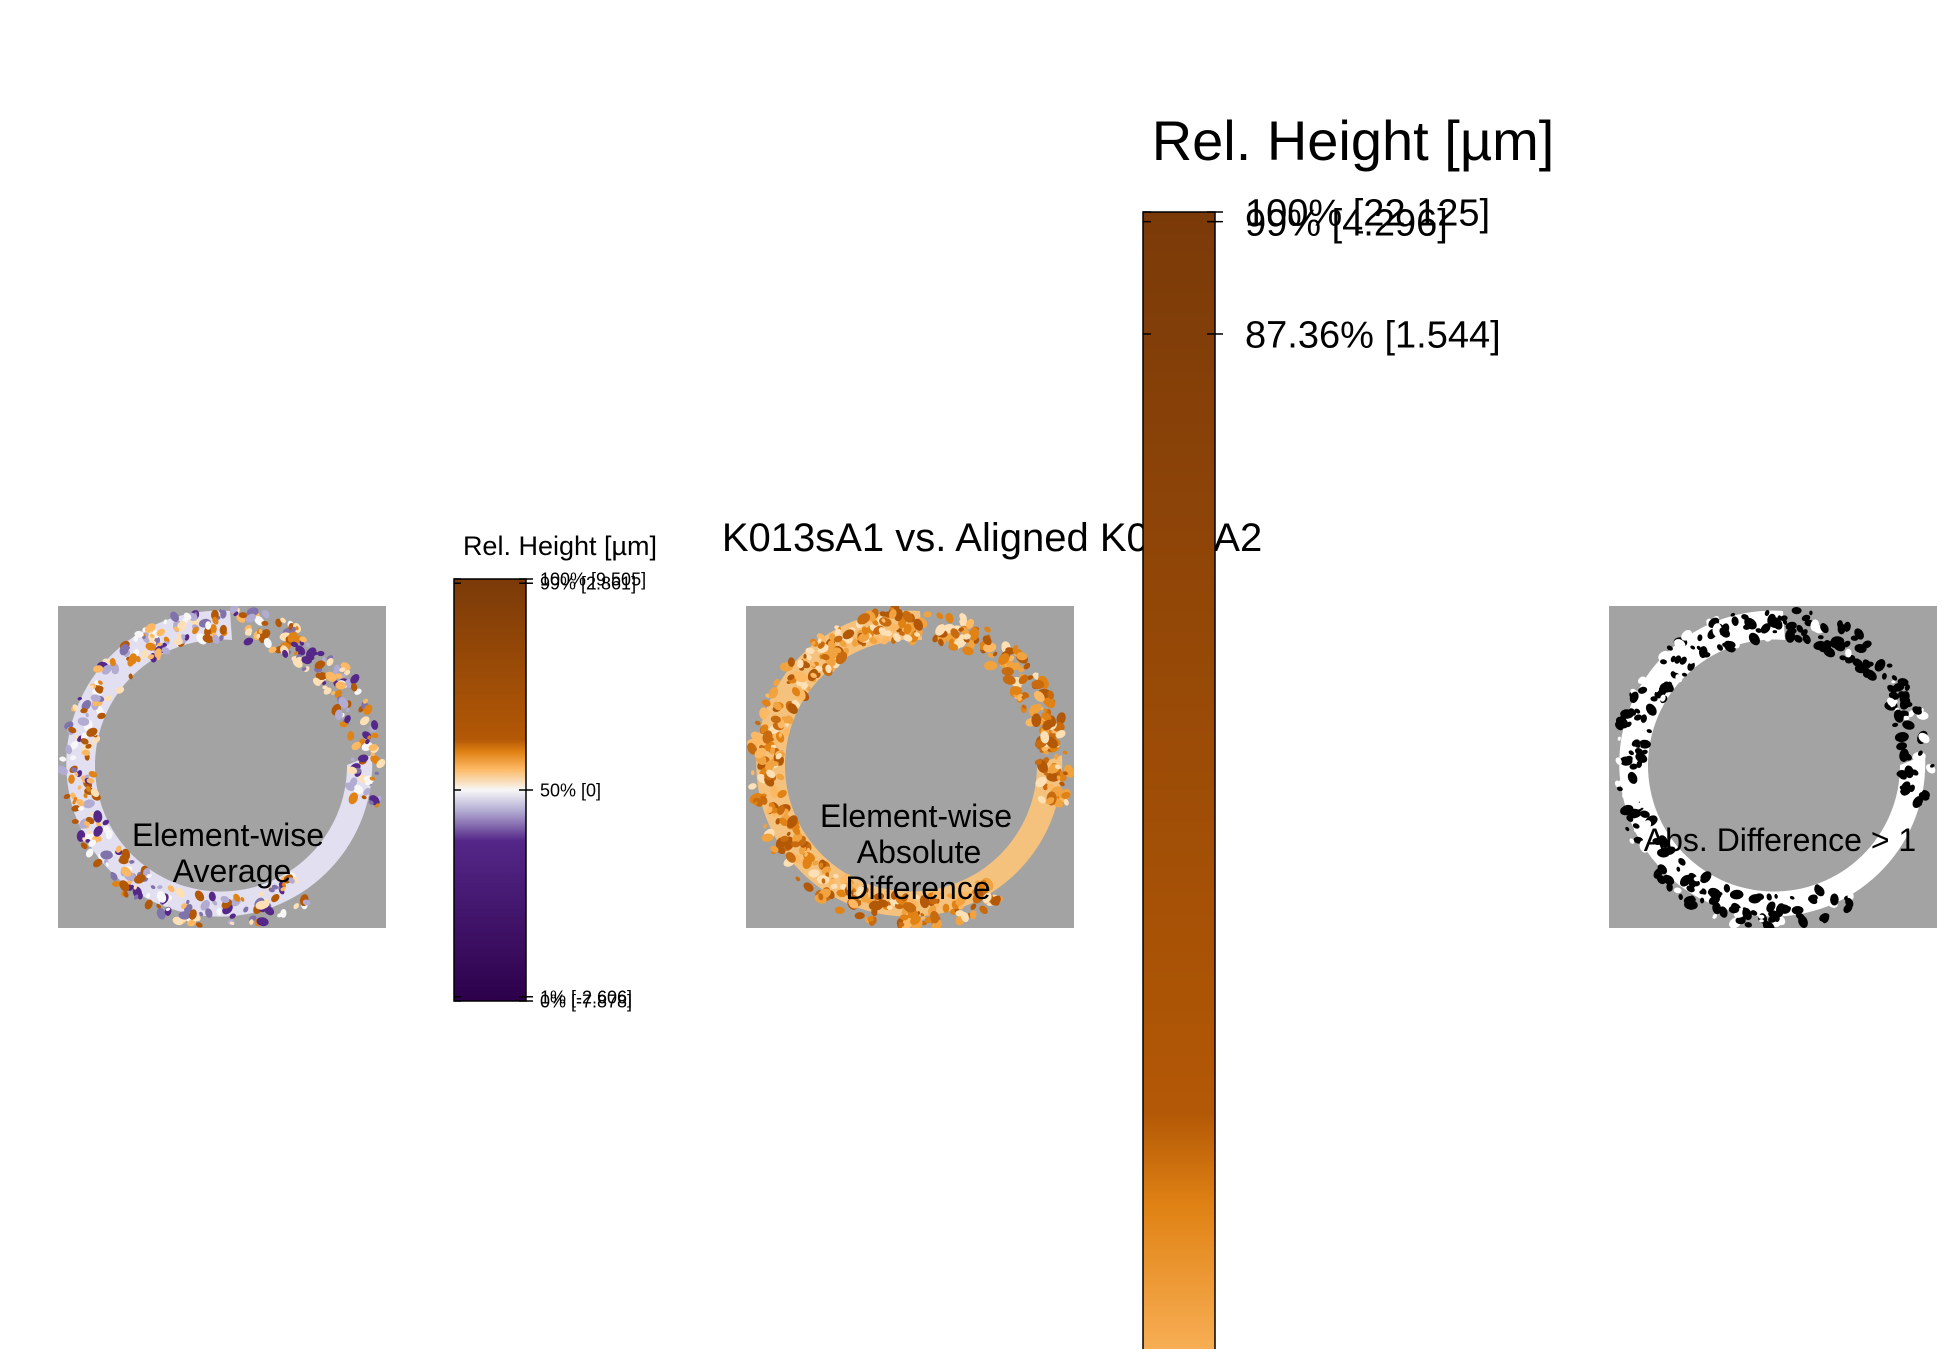  I want to click on absolute-difference-label-line3: Difference, so click(917, 888).